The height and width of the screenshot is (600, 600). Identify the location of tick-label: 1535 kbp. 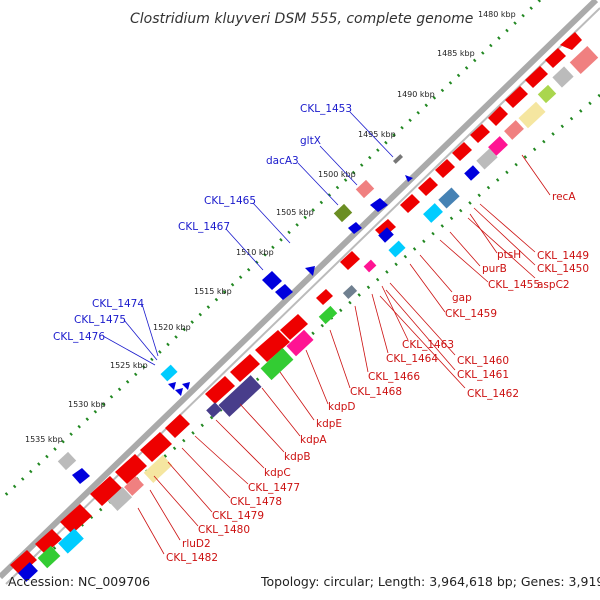
(44, 439).